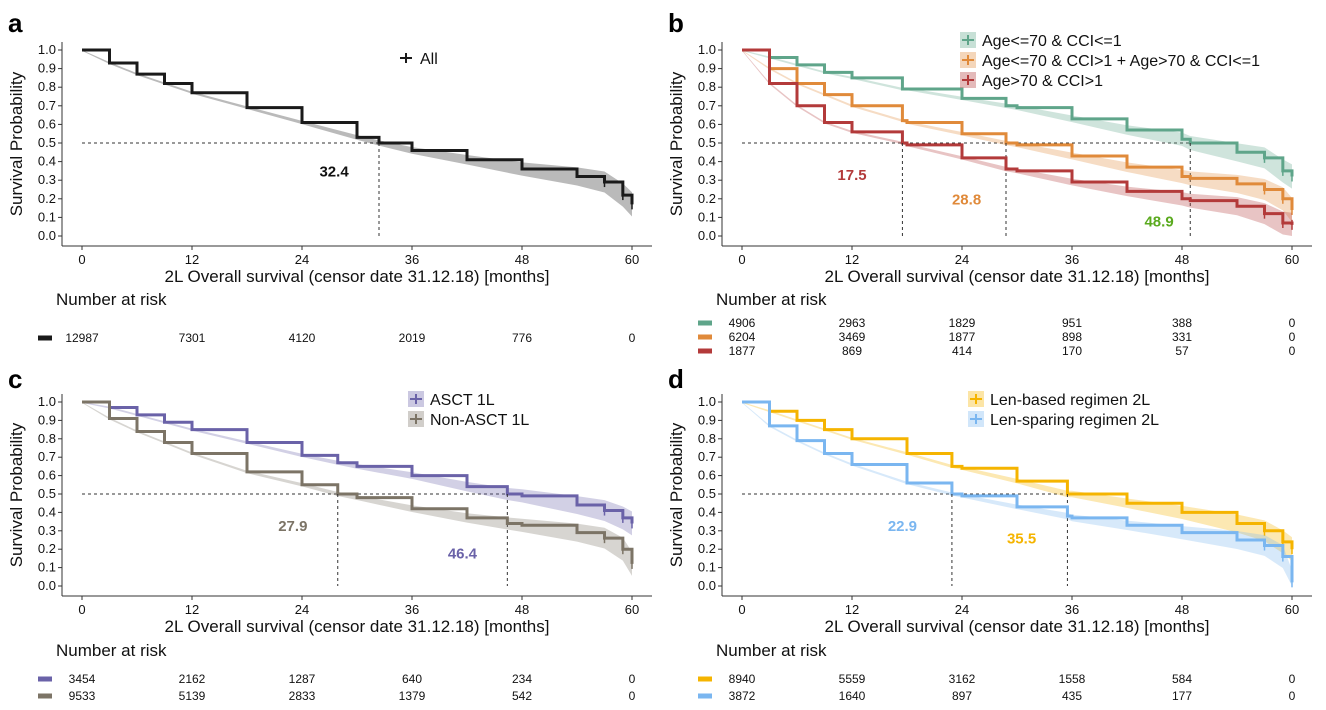 The image size is (1326, 710). Describe the element at coordinates (522, 338) in the screenshot. I see `risk-table-value: 776` at that location.